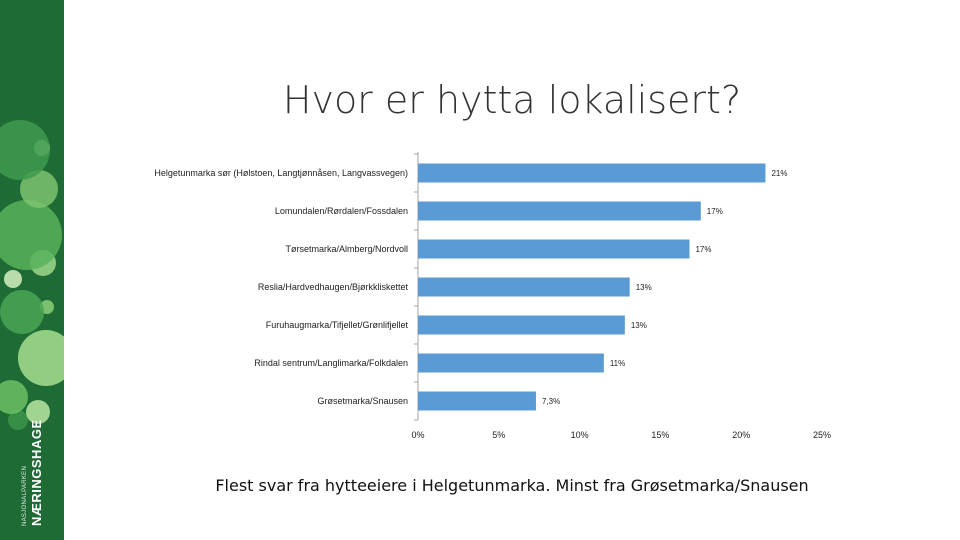 This screenshot has height=540, width=960. What do you see at coordinates (498, 435) in the screenshot?
I see `x-tick-label: 5%` at bounding box center [498, 435].